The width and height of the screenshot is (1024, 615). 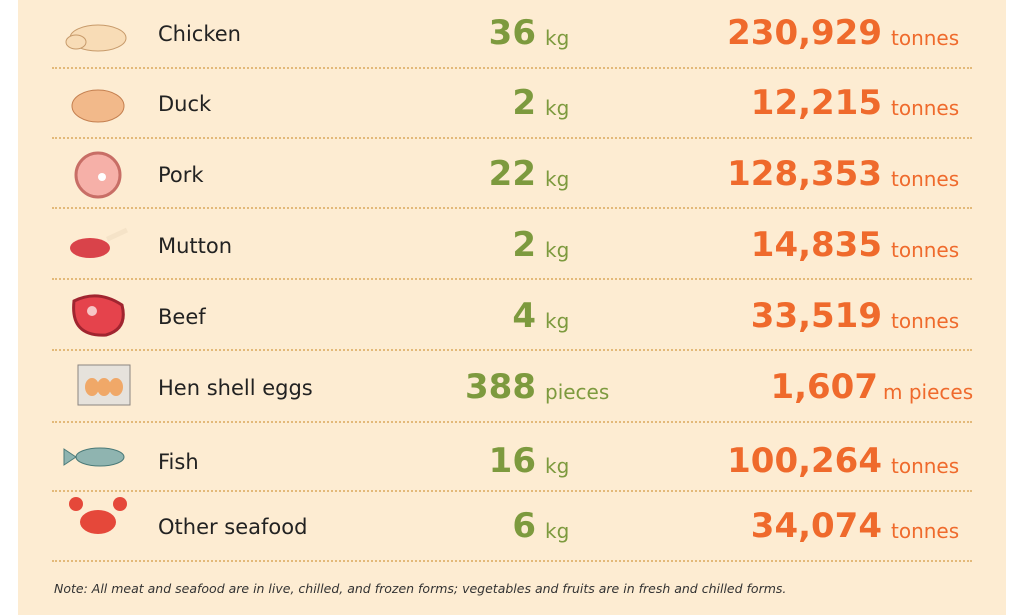 What do you see at coordinates (233, 527) in the screenshot?
I see `item-name: Other seafood` at bounding box center [233, 527].